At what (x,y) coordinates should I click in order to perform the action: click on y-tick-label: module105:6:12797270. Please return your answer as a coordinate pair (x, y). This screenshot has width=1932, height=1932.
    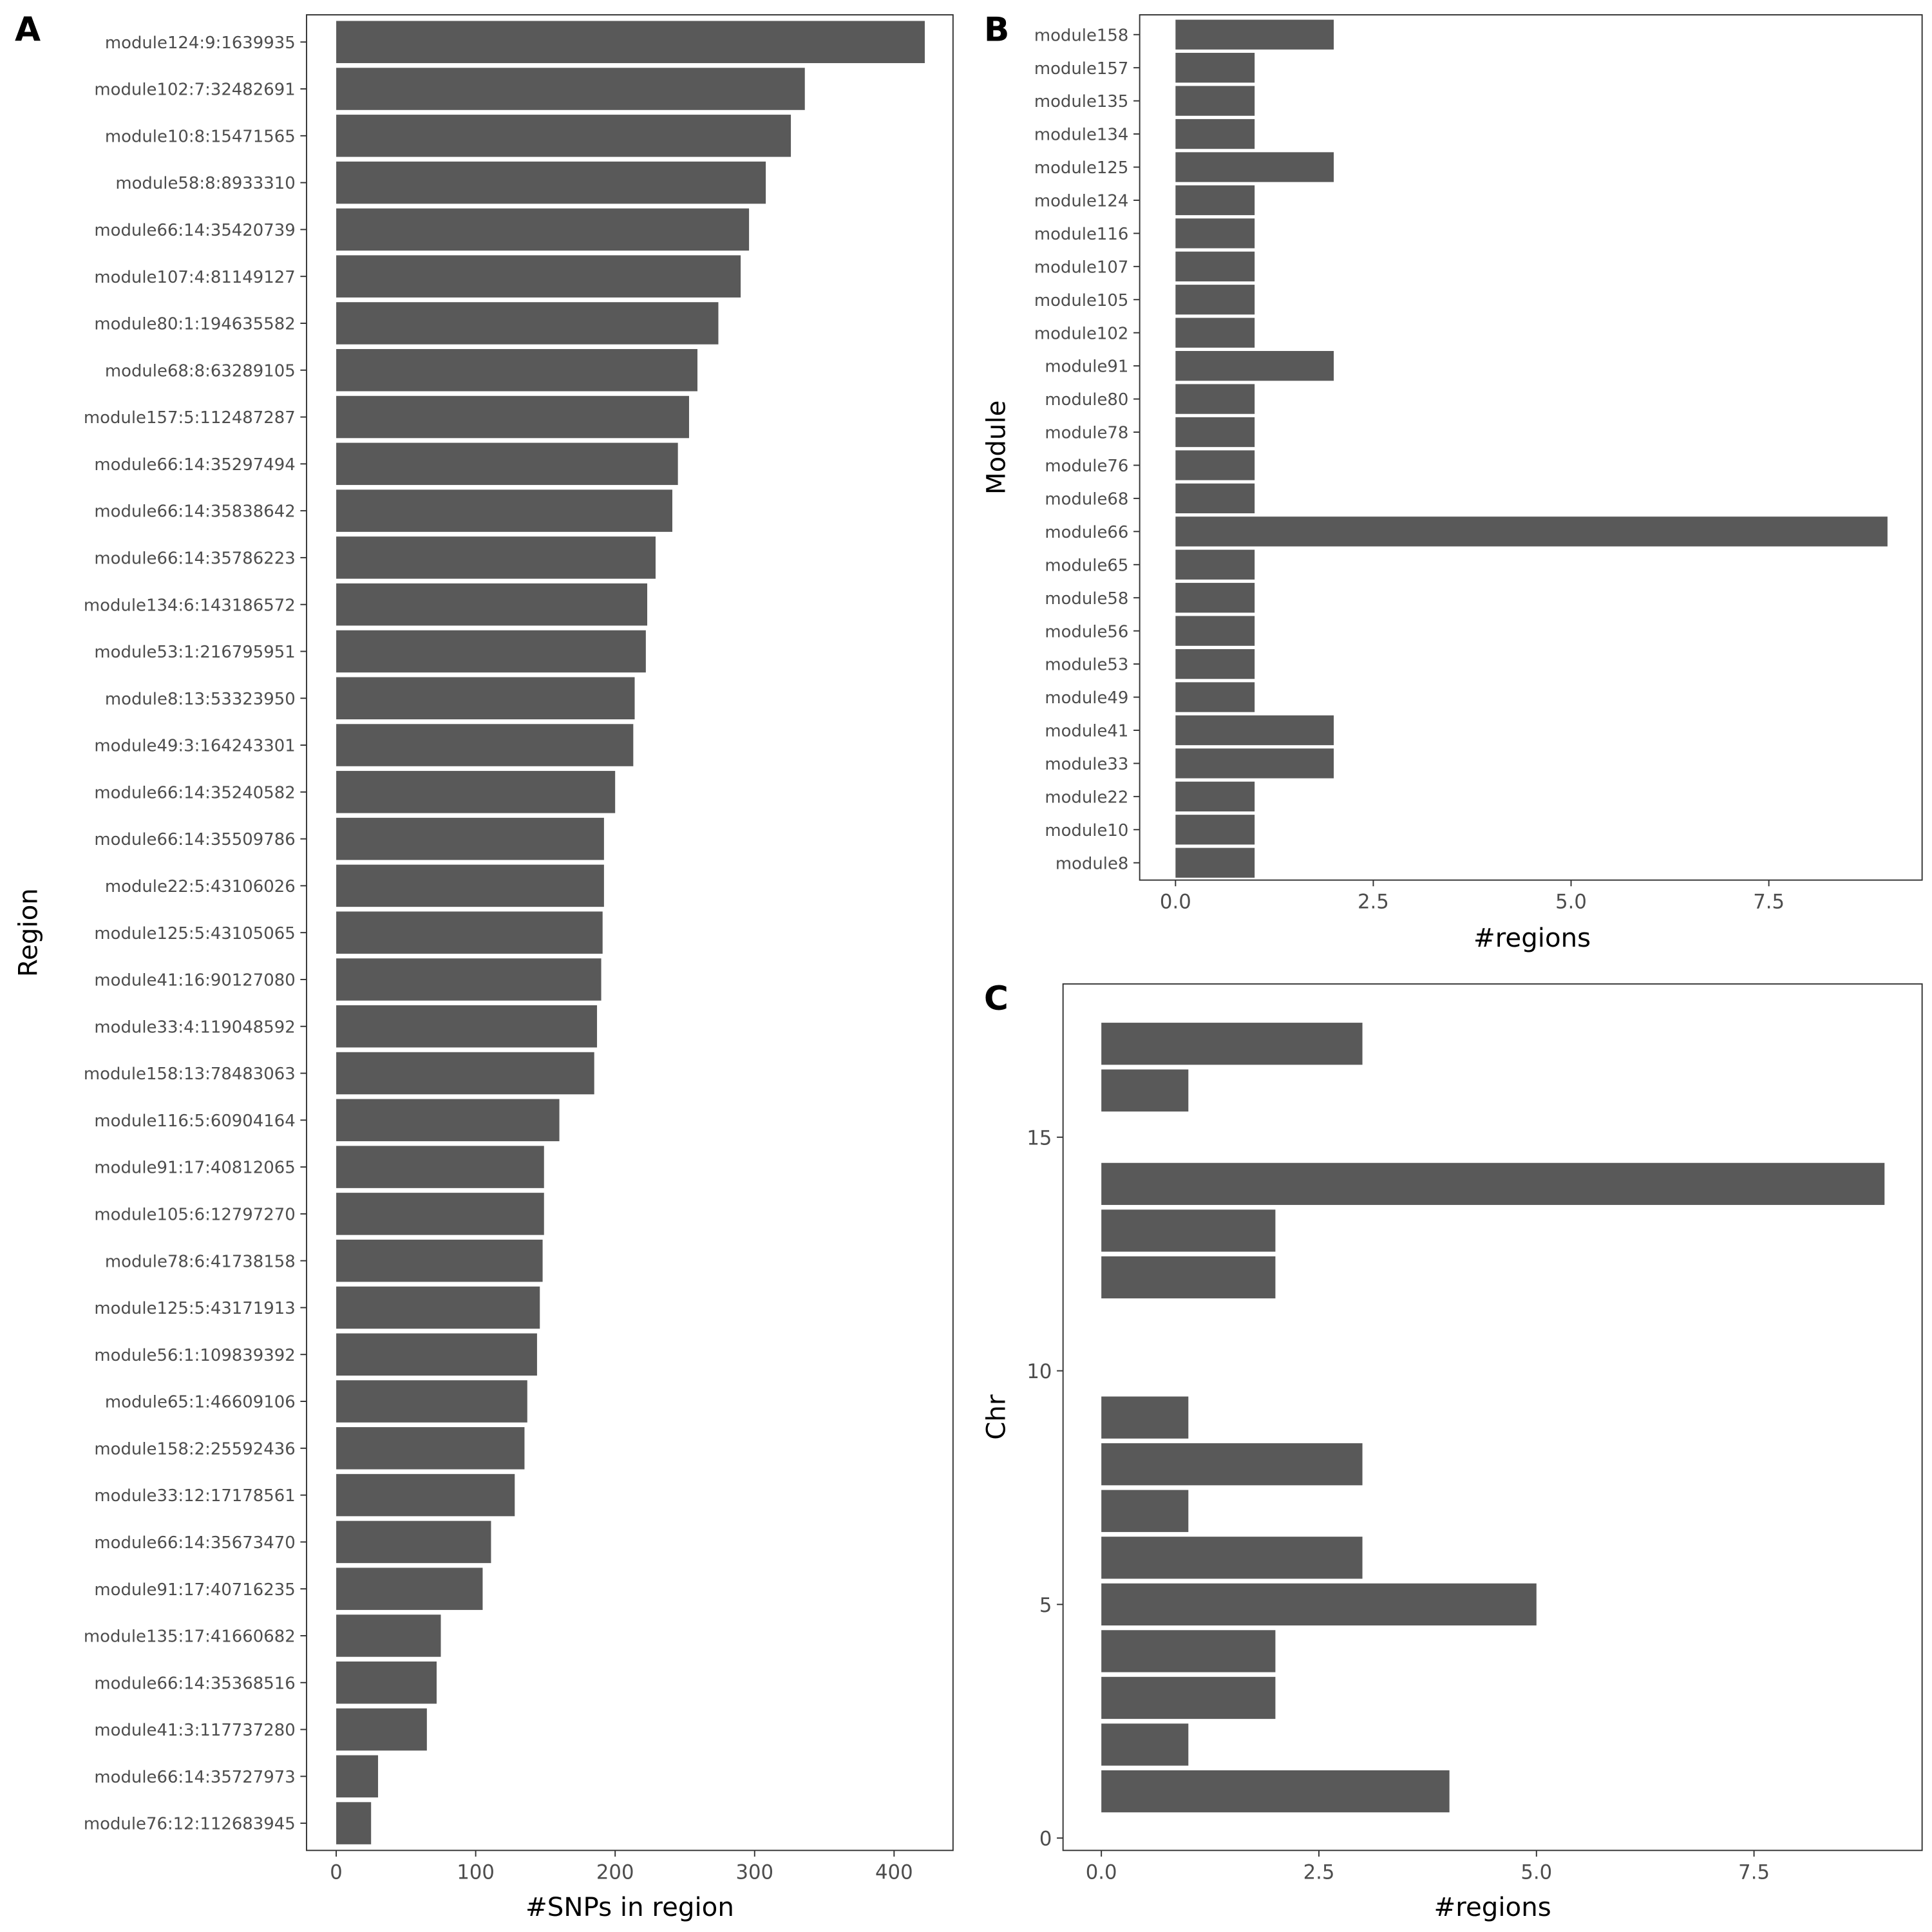
    Looking at the image, I should click on (194, 1214).